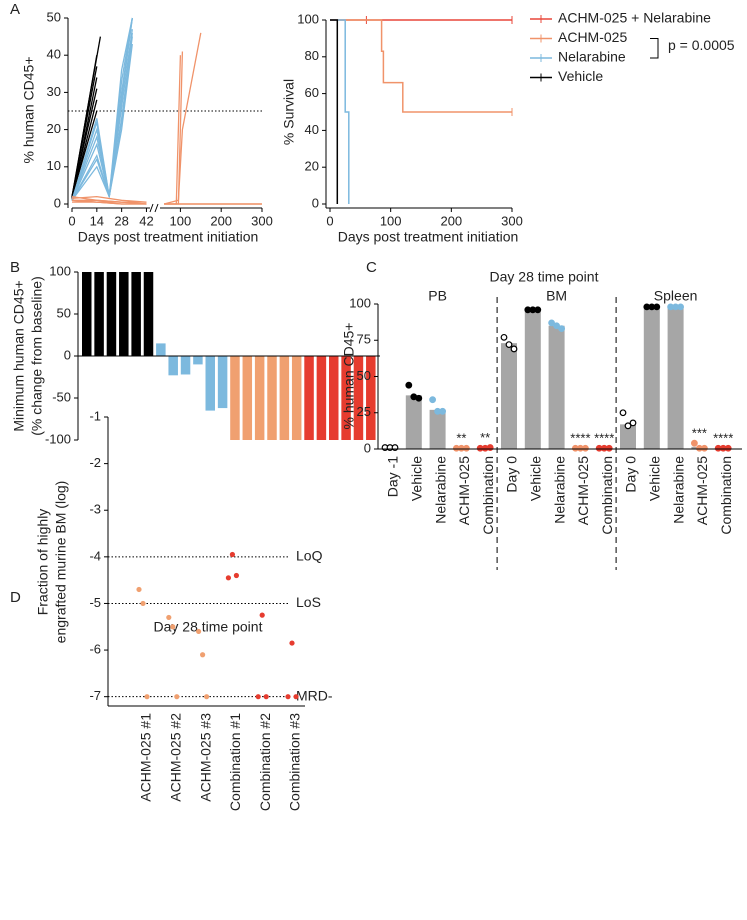  What do you see at coordinates (512, 220) in the screenshot?
I see `x-tick-label: 300` at bounding box center [512, 220].